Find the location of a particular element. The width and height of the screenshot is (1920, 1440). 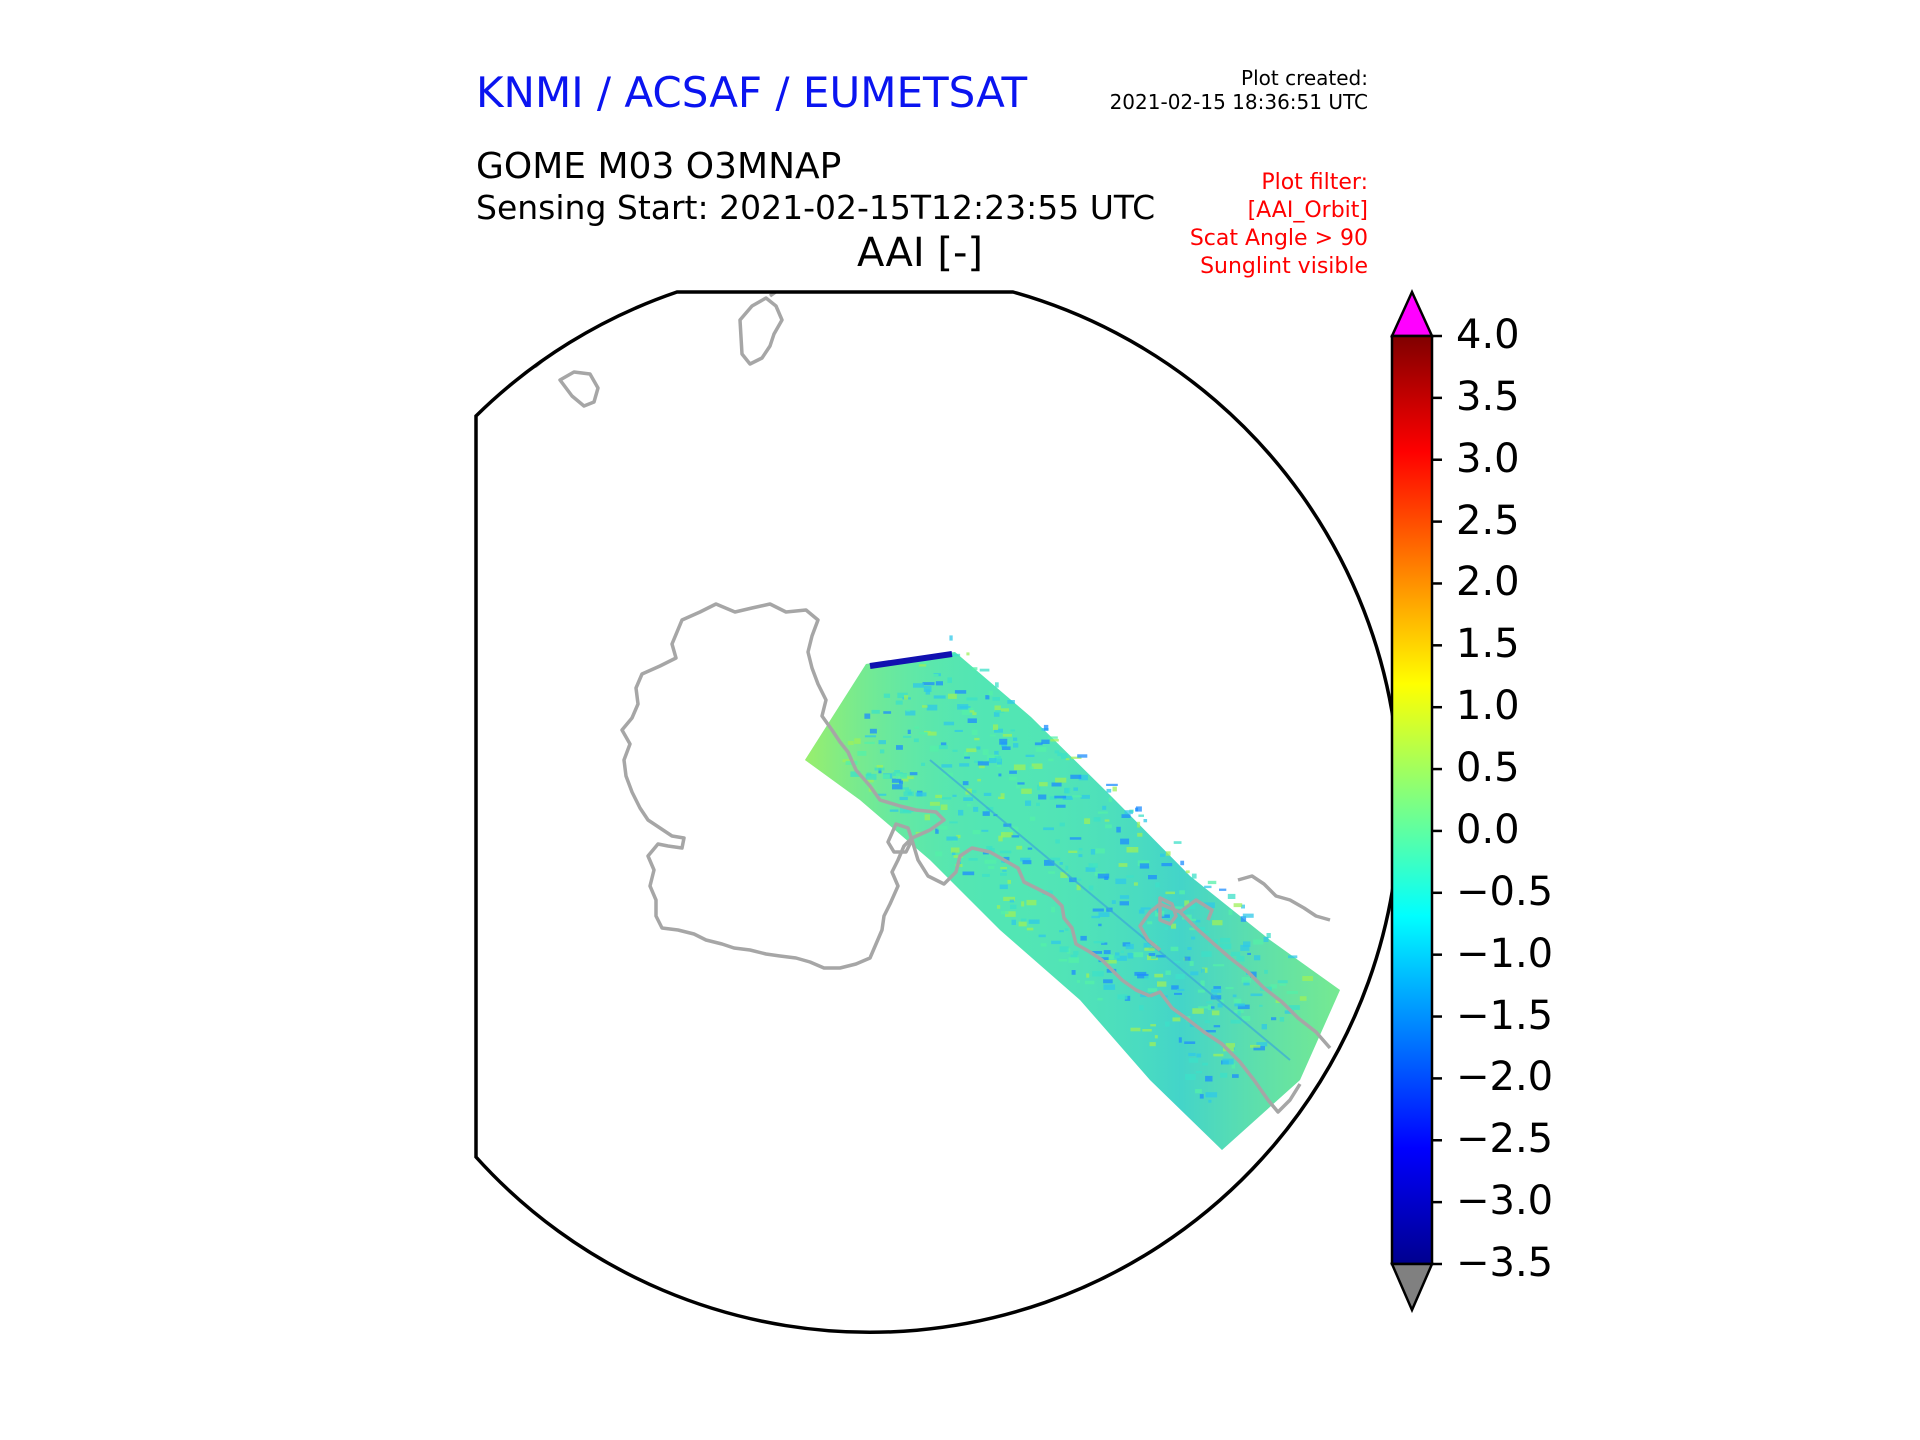

colorbar-tick-label: 2.5 is located at coordinates (1488, 520).